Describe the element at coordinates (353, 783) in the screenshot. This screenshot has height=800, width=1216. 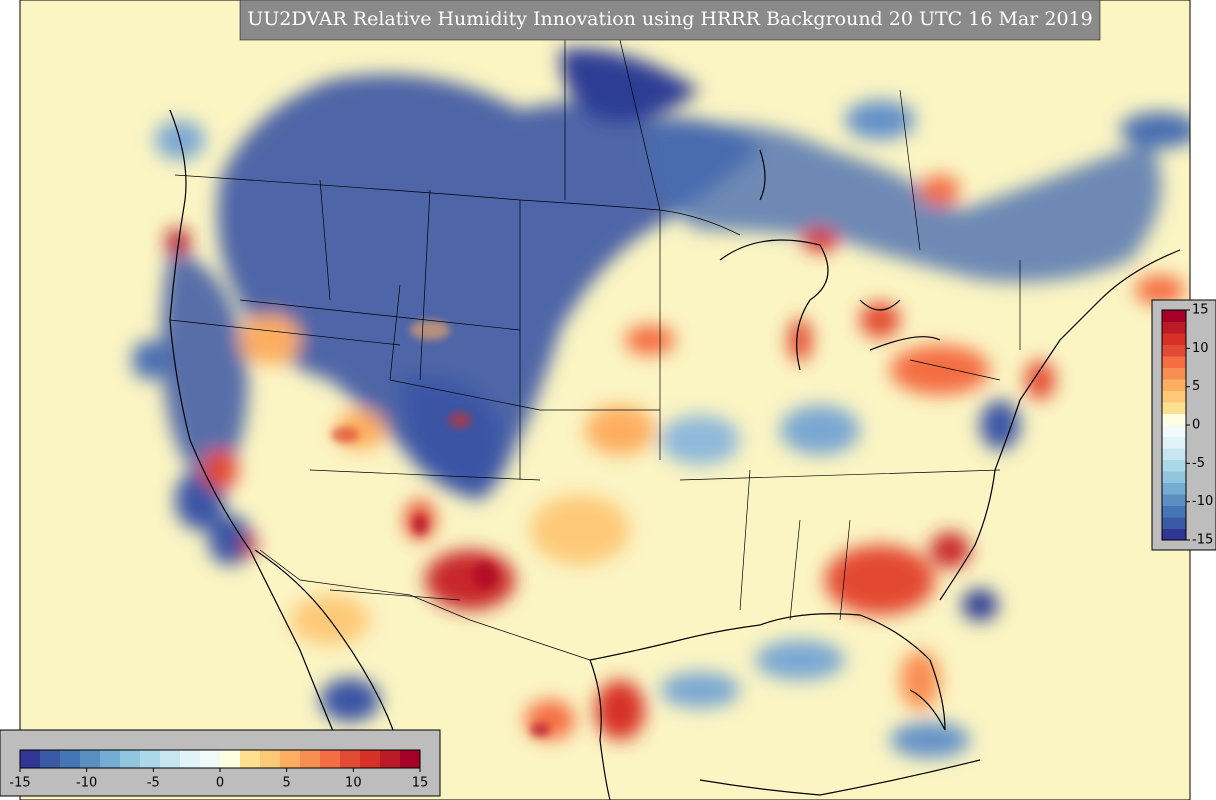
I see `colorbar-h-tick-label: 10` at that location.